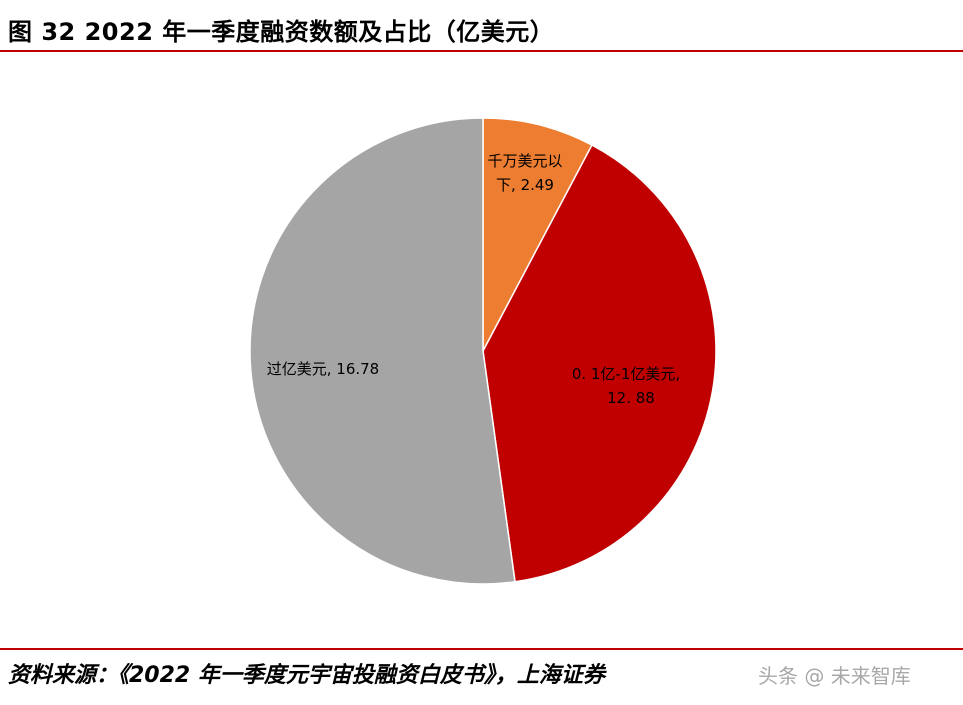 This screenshot has width=963, height=705. What do you see at coordinates (481, 51) in the screenshot?
I see `top-divider` at bounding box center [481, 51].